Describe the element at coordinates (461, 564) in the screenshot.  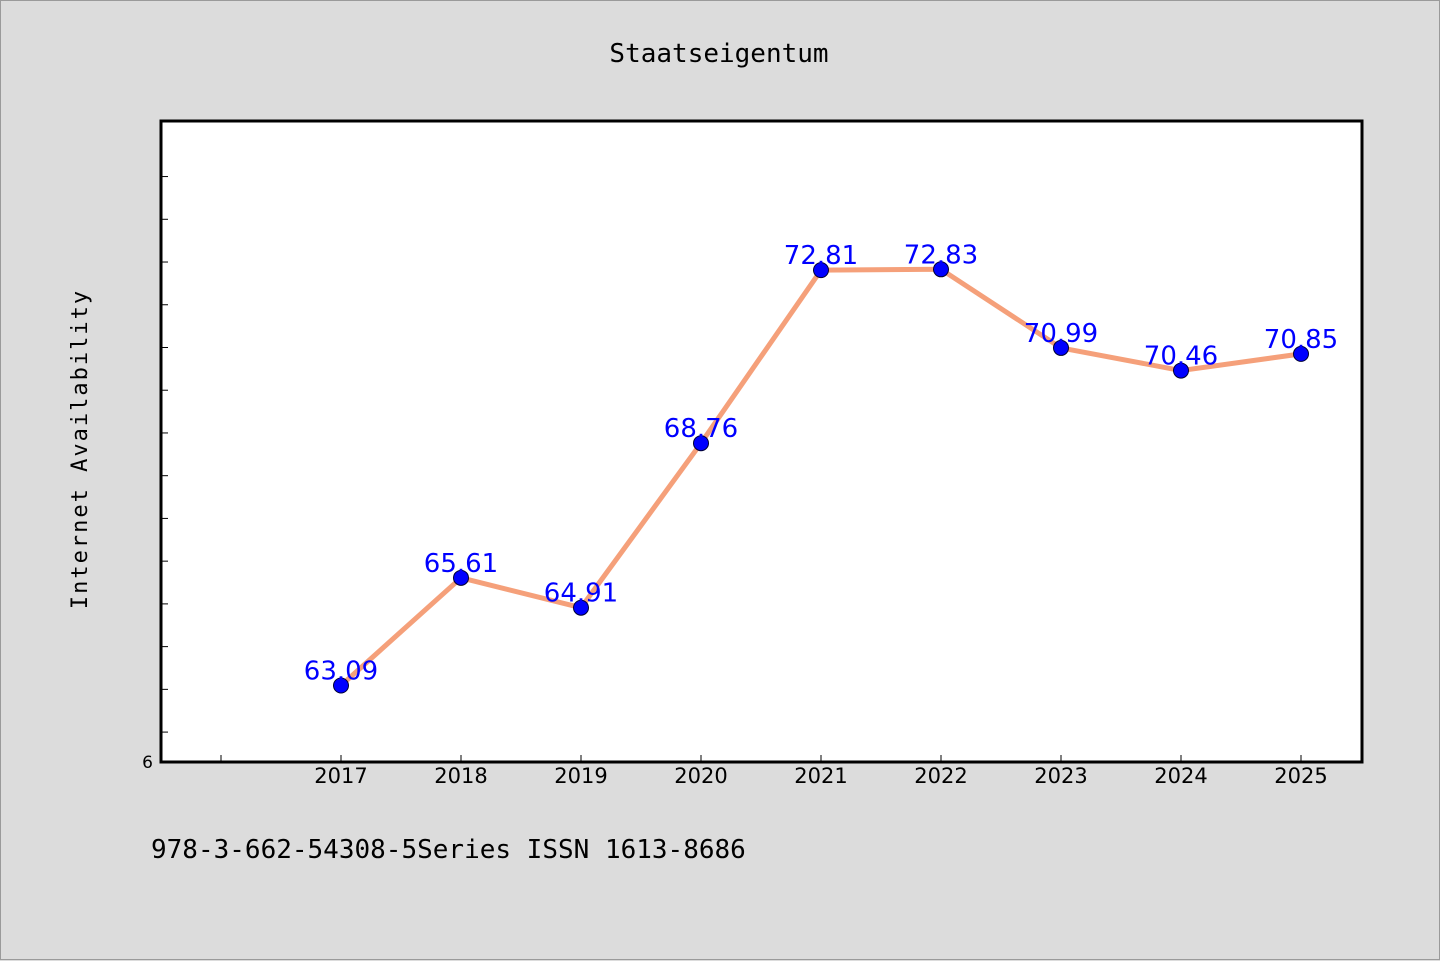
I see `data-label: 65.61` at that location.